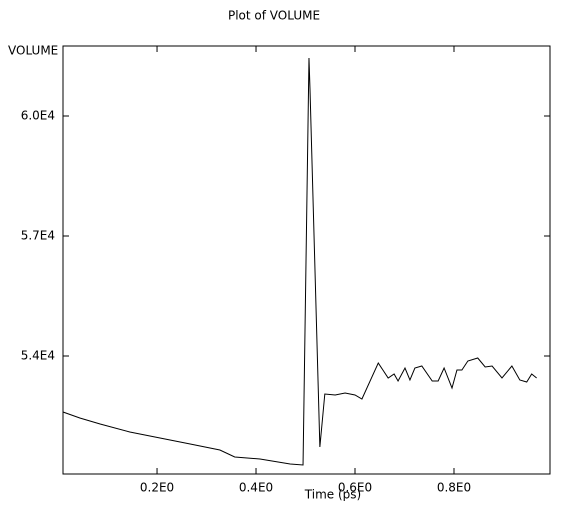  Describe the element at coordinates (38, 236) in the screenshot. I see `y-tick-label: 5.7E4` at that location.